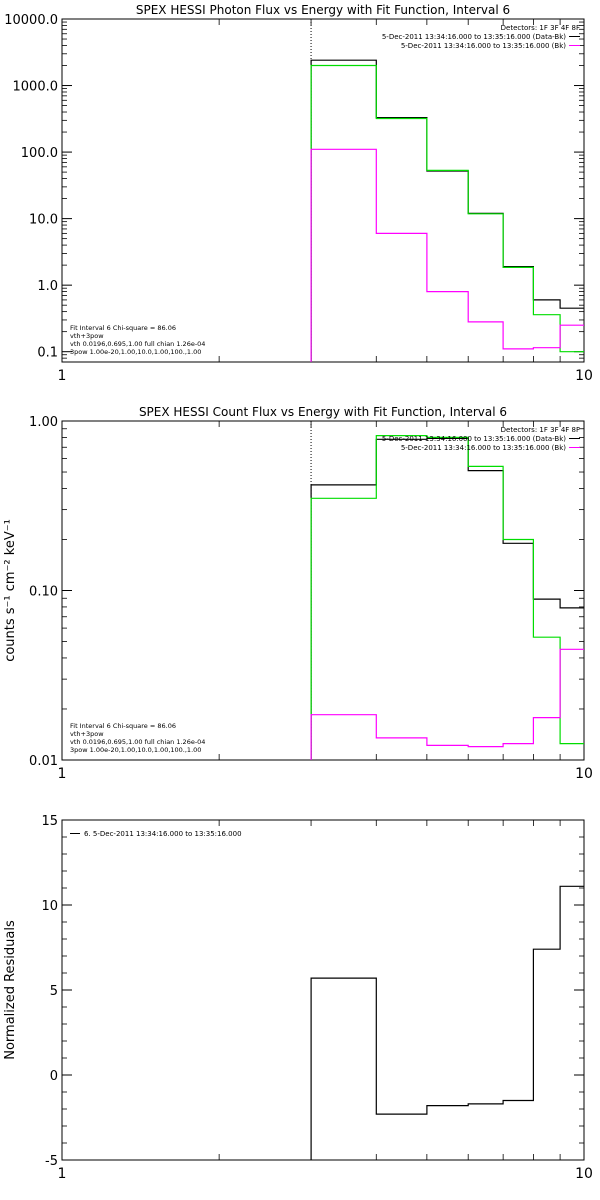 This screenshot has height=1200, width=600. I want to click on y-tick-label: 10000.0, so click(31, 20).